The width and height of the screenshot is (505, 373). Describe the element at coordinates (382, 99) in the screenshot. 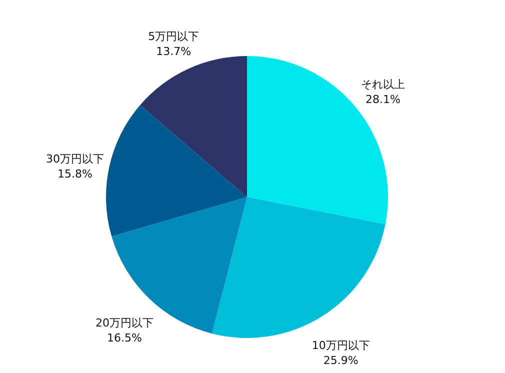

I see `data-label: 28.1%` at that location.